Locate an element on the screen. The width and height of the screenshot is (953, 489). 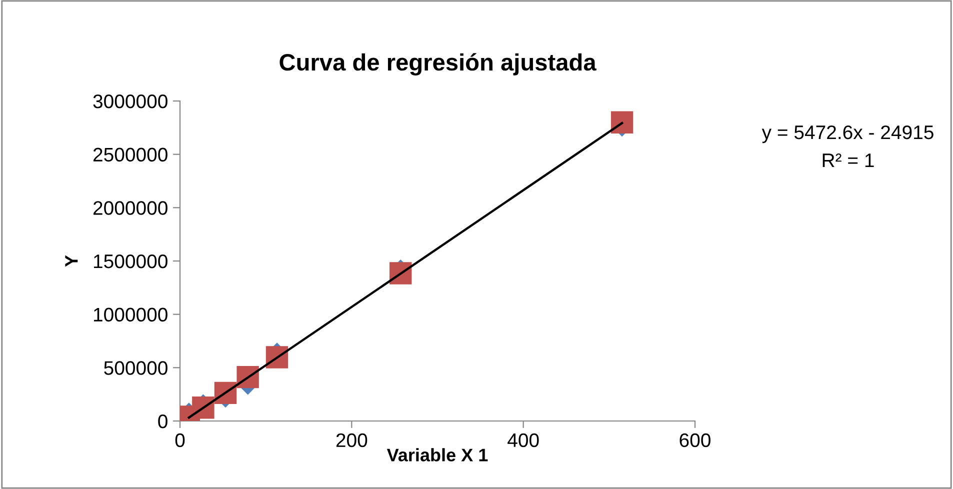
y-tick-label: 0 is located at coordinates (163, 421).